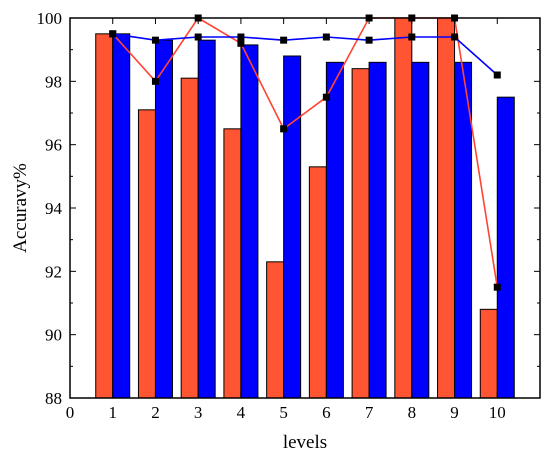  What do you see at coordinates (326, 412) in the screenshot?
I see `x-tick-label: 6` at bounding box center [326, 412].